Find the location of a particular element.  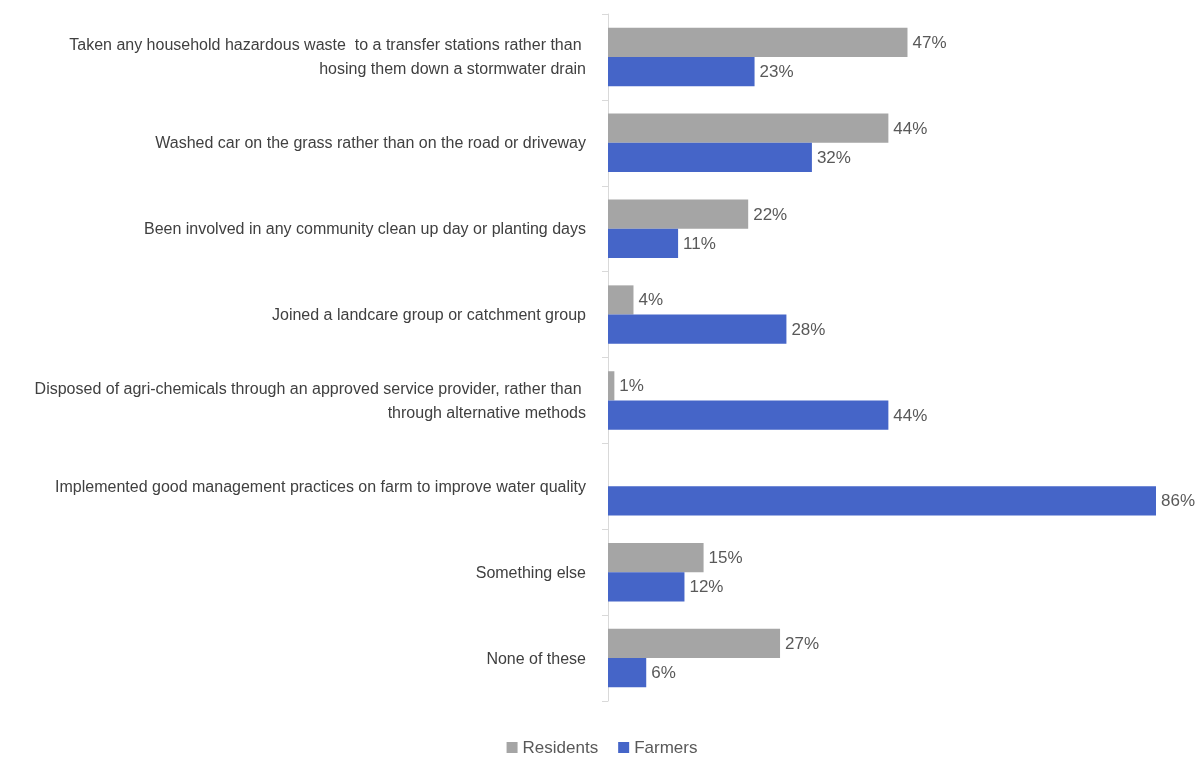

data-label: 12% is located at coordinates (706, 587).